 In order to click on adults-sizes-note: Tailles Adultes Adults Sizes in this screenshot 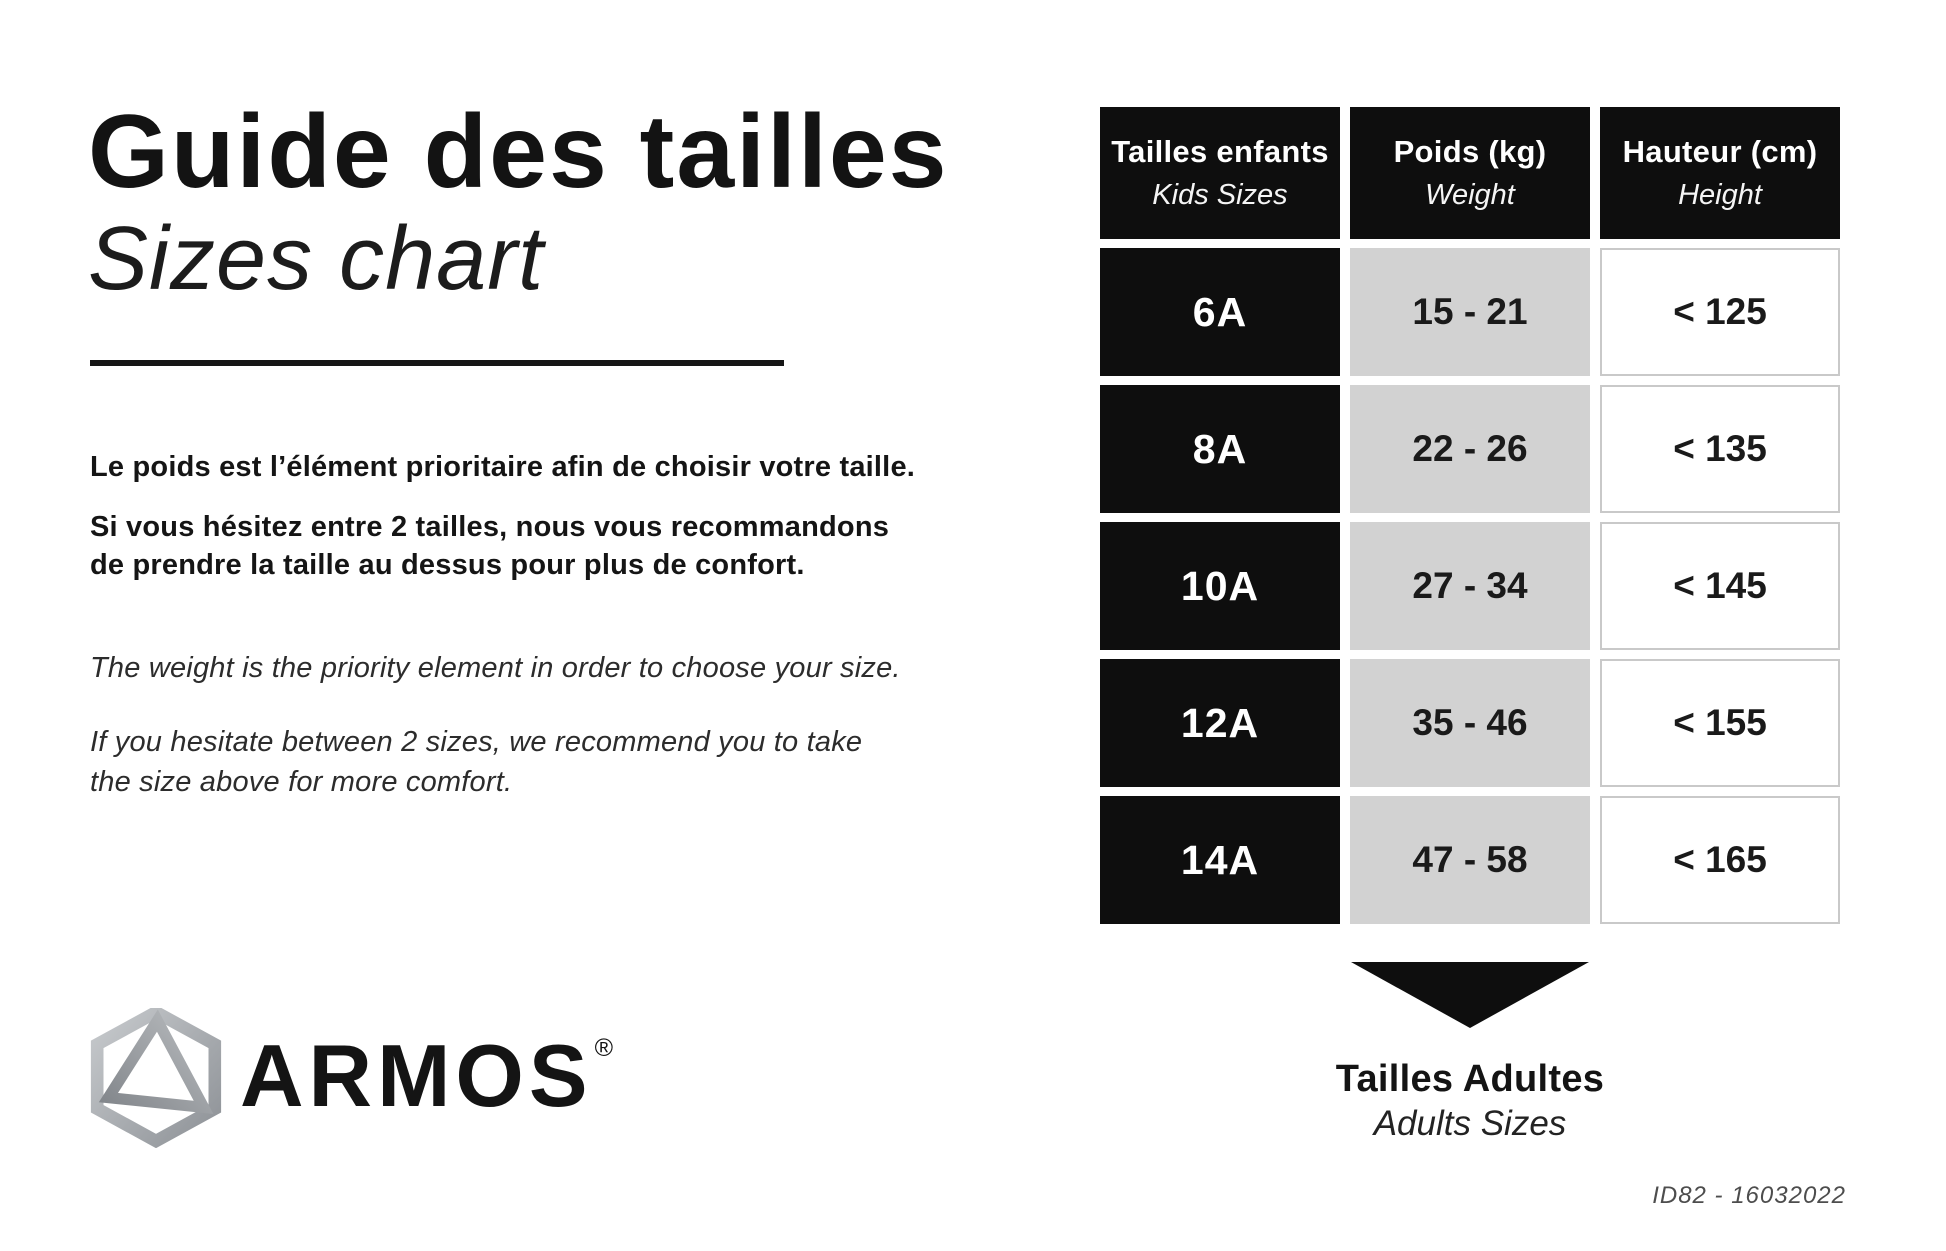, I will do `click(1470, 1101)`.